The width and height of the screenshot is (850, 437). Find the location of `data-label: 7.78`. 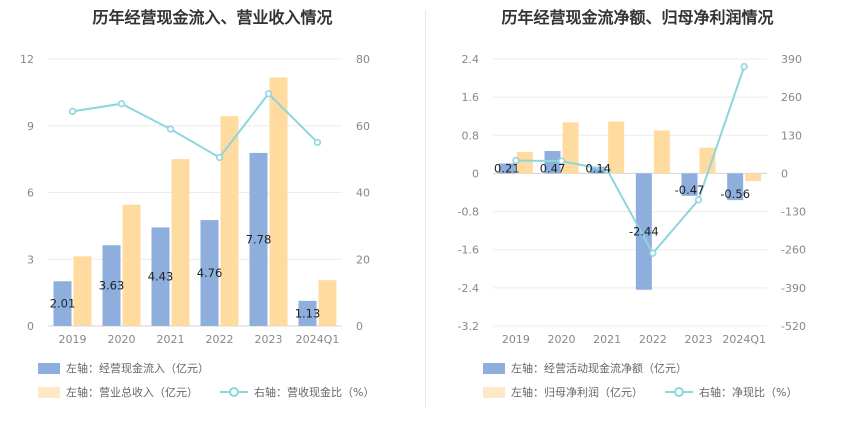

data-label: 7.78 is located at coordinates (259, 239).